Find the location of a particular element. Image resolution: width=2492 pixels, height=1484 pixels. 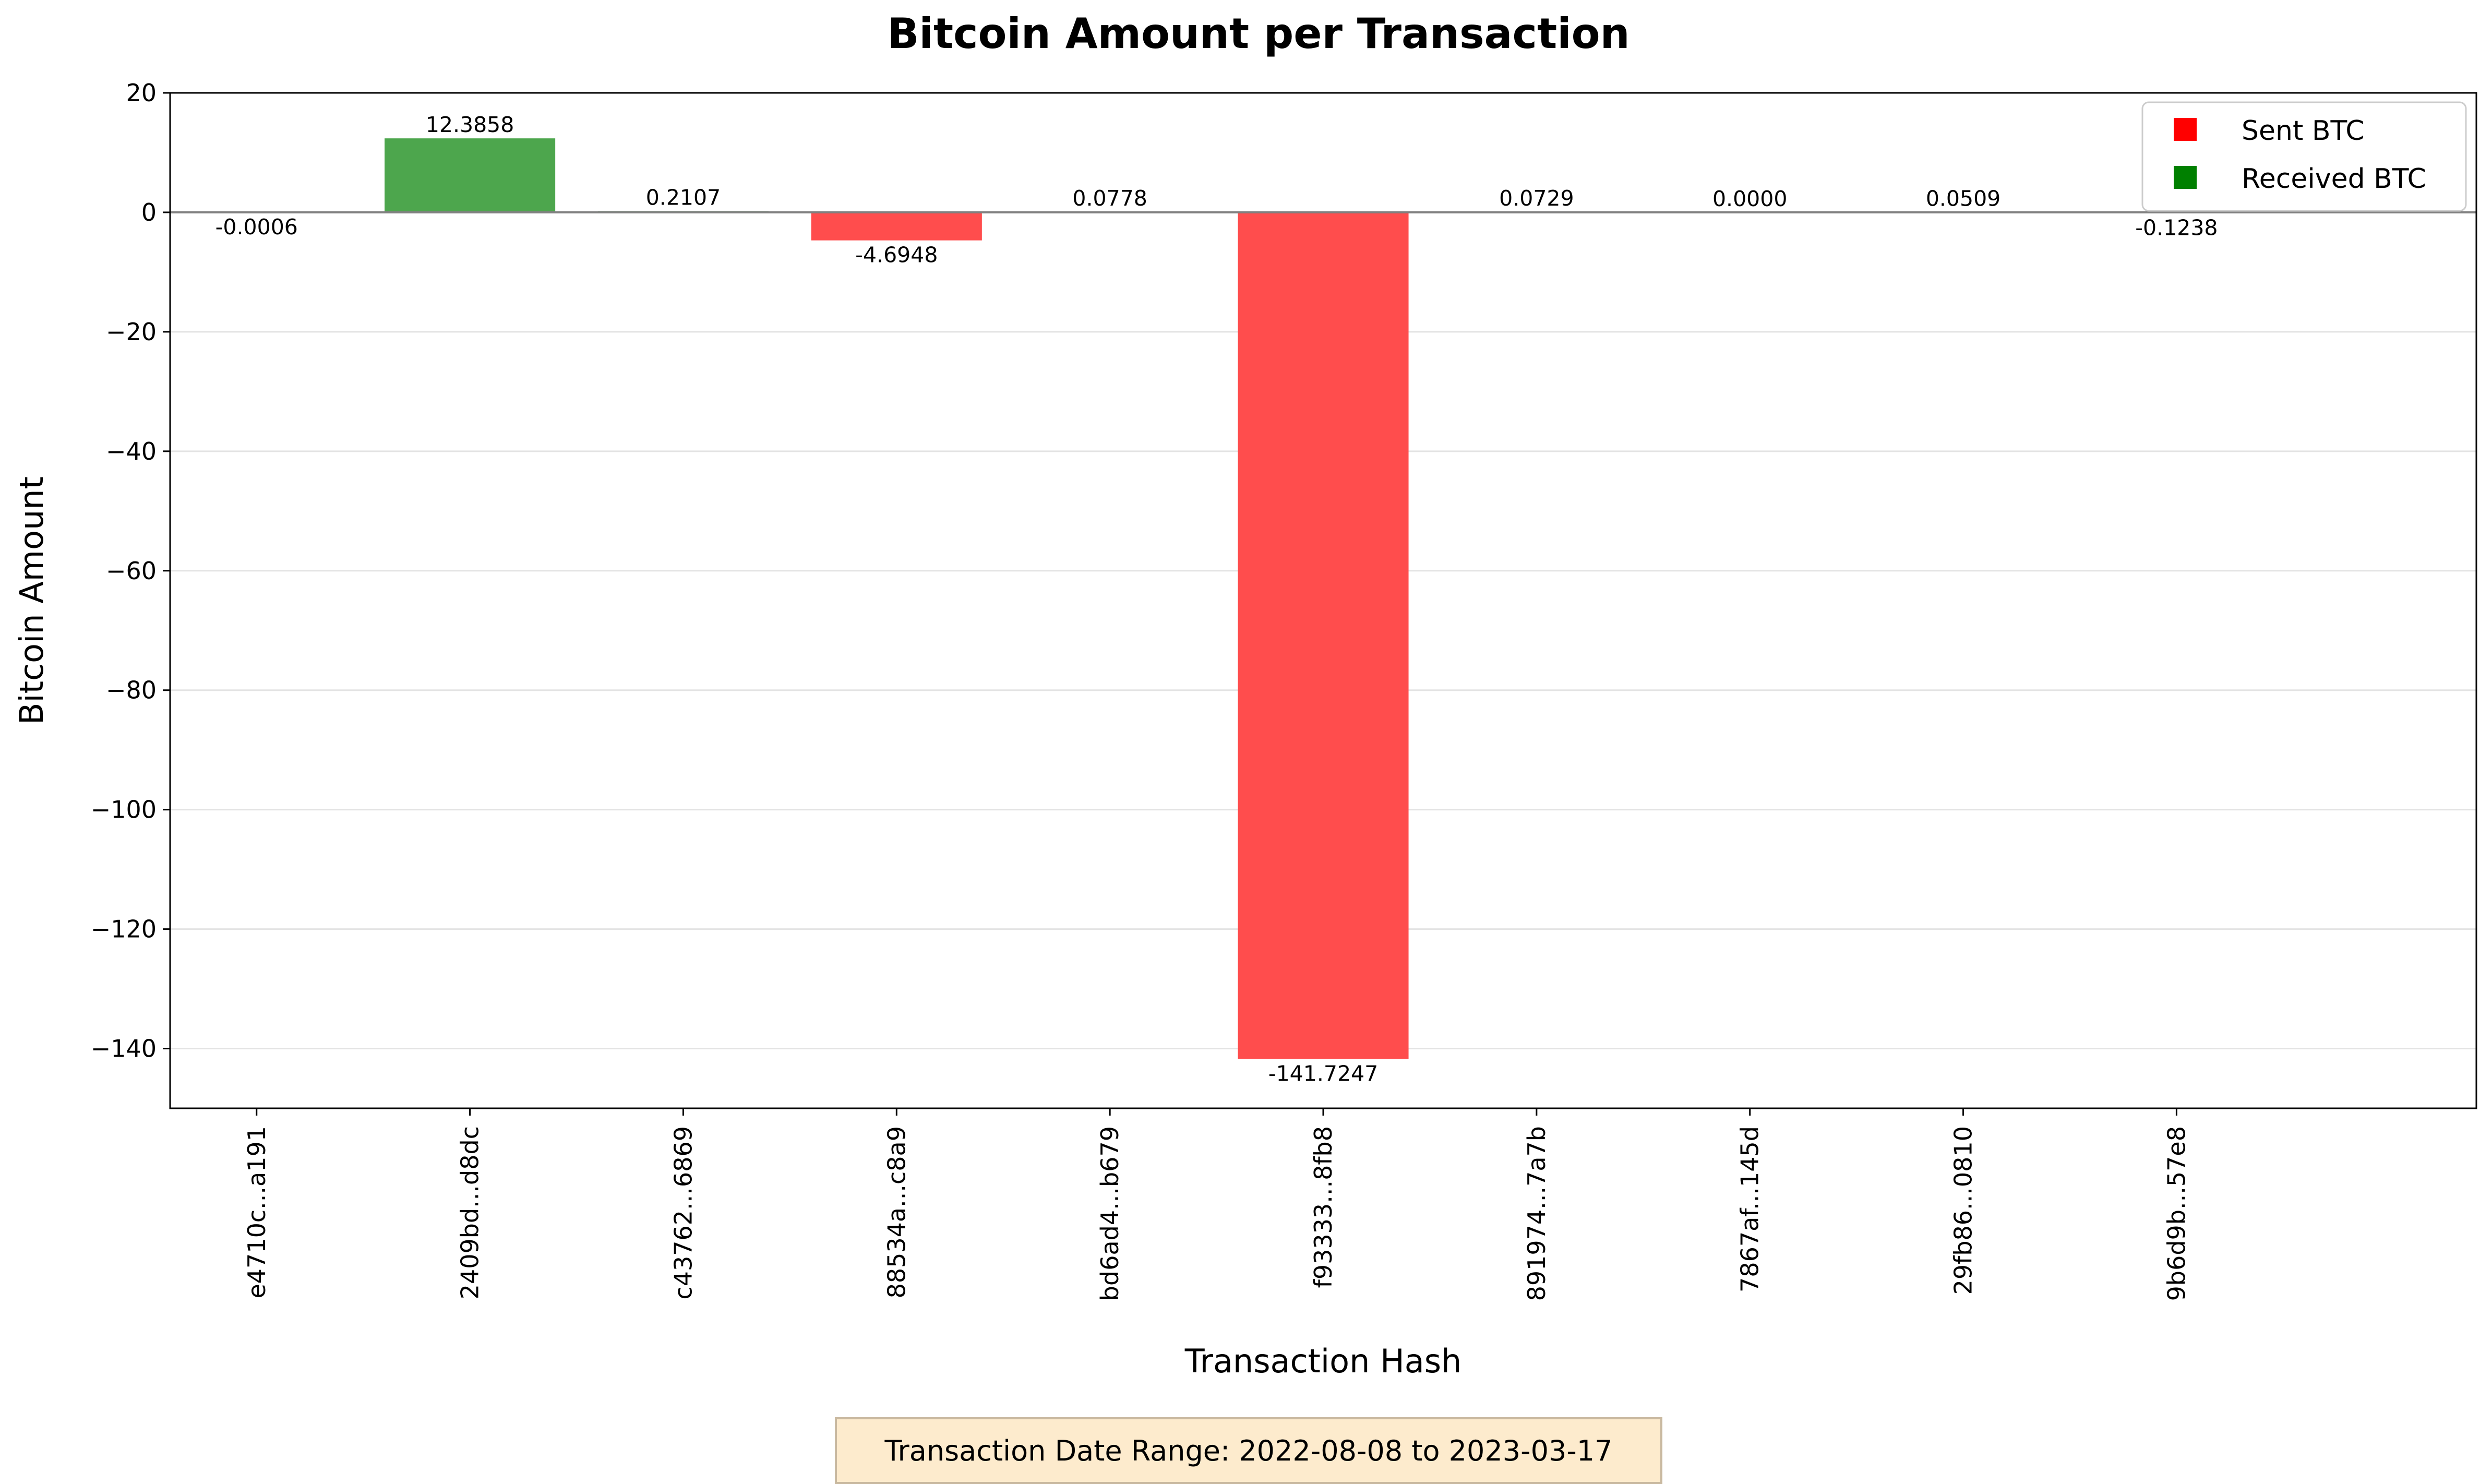

x-tick-label: 9b6d9b...57e8 is located at coordinates (2176, 1213).